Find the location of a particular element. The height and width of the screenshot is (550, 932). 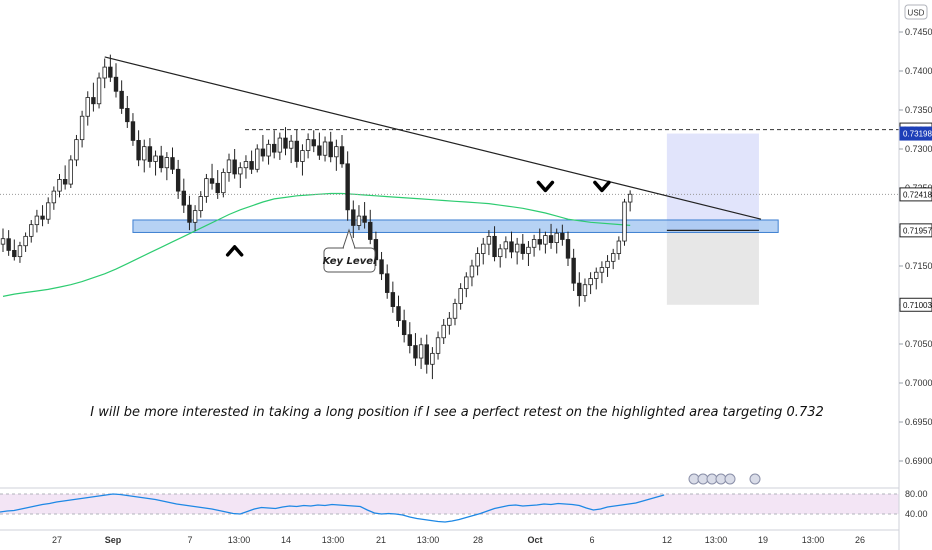

time-tick-label: 27 is located at coordinates (57, 540).